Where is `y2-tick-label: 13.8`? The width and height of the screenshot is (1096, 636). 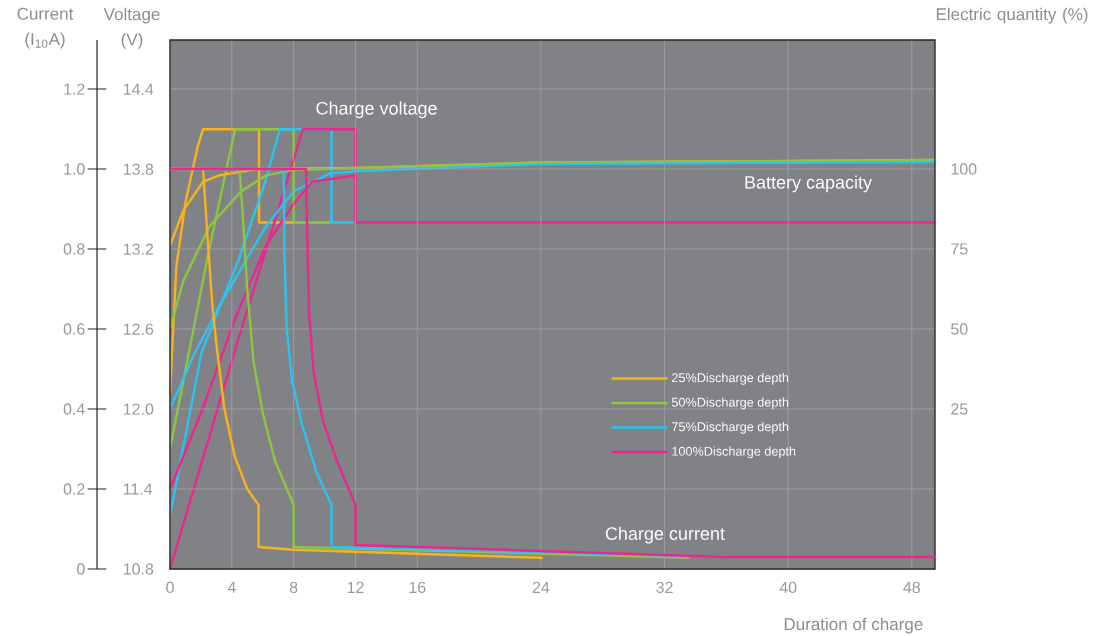
y2-tick-label: 13.8 is located at coordinates (138, 169).